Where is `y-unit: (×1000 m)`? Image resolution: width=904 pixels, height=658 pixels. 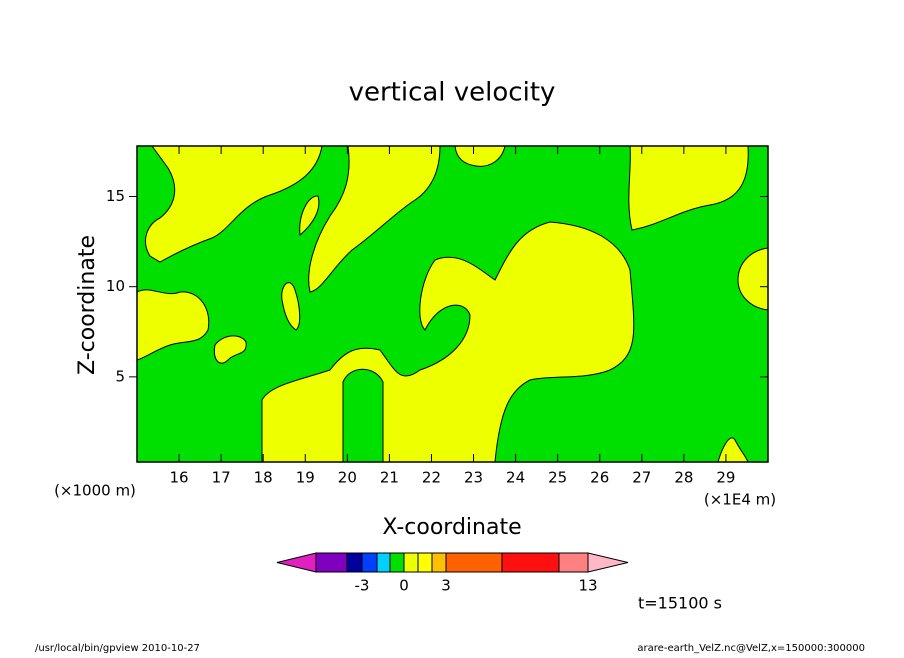 y-unit: (×1000 m) is located at coordinates (95, 491).